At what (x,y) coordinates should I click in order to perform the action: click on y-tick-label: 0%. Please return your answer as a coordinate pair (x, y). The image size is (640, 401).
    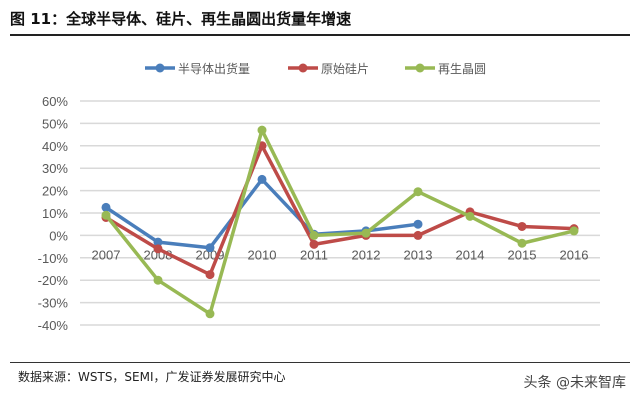
    Looking at the image, I should click on (58, 235).